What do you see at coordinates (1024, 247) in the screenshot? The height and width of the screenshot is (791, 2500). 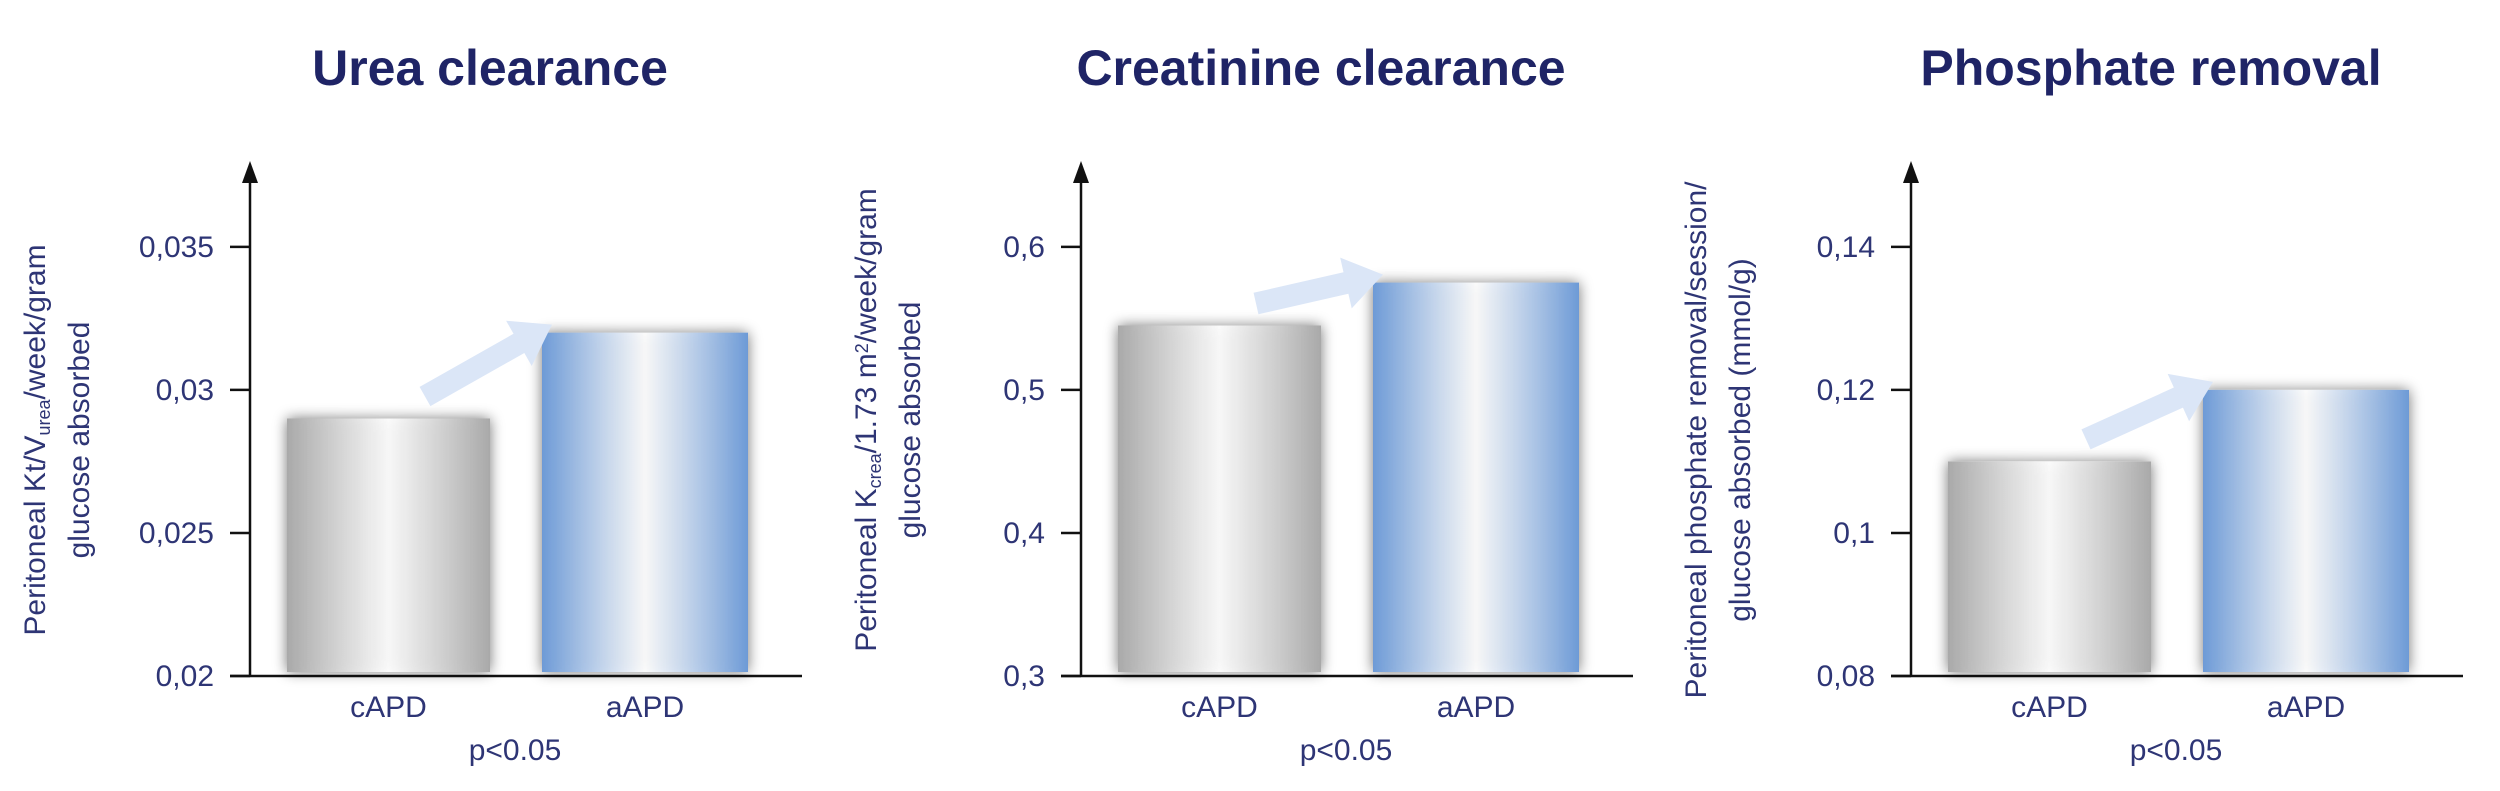 I see `y-tick-label: 0,6` at bounding box center [1024, 247].